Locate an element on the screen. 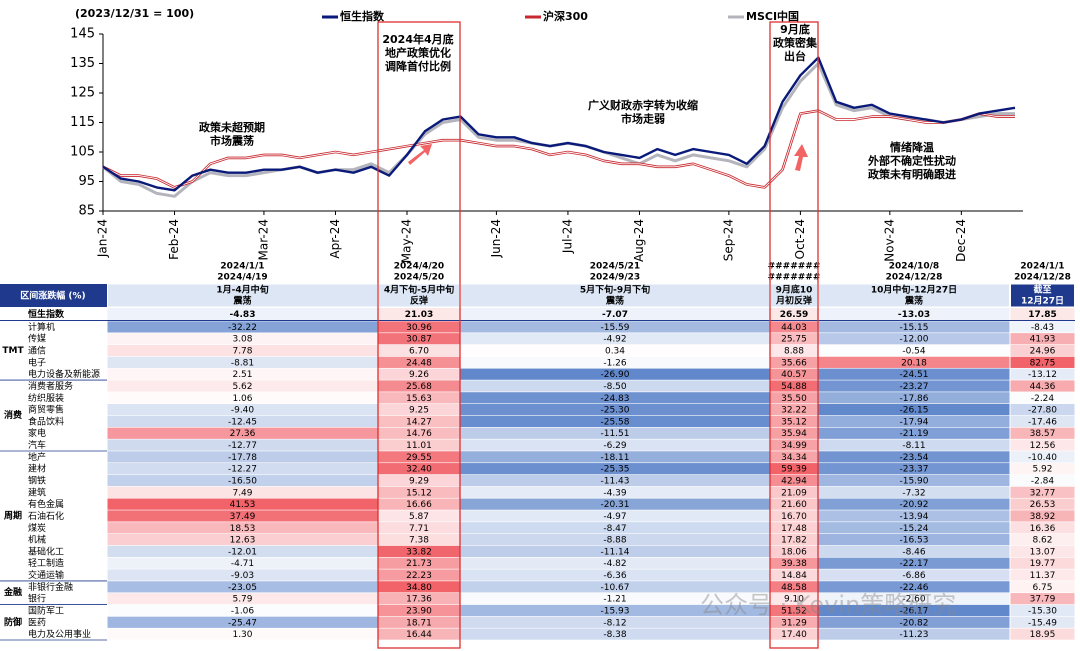  cell-value: 21.09 is located at coordinates (794, 493).